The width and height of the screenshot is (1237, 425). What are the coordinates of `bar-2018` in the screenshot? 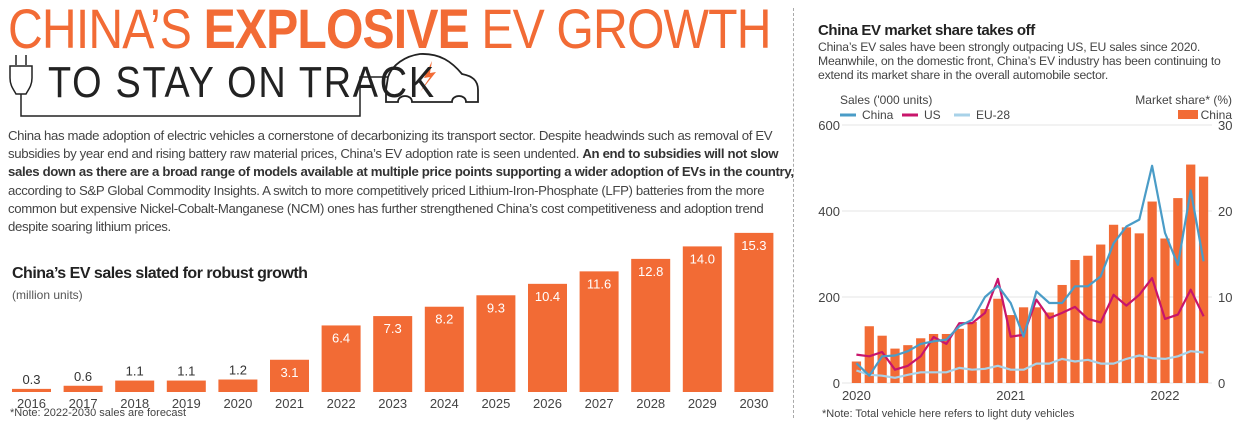 It's located at (135, 386).